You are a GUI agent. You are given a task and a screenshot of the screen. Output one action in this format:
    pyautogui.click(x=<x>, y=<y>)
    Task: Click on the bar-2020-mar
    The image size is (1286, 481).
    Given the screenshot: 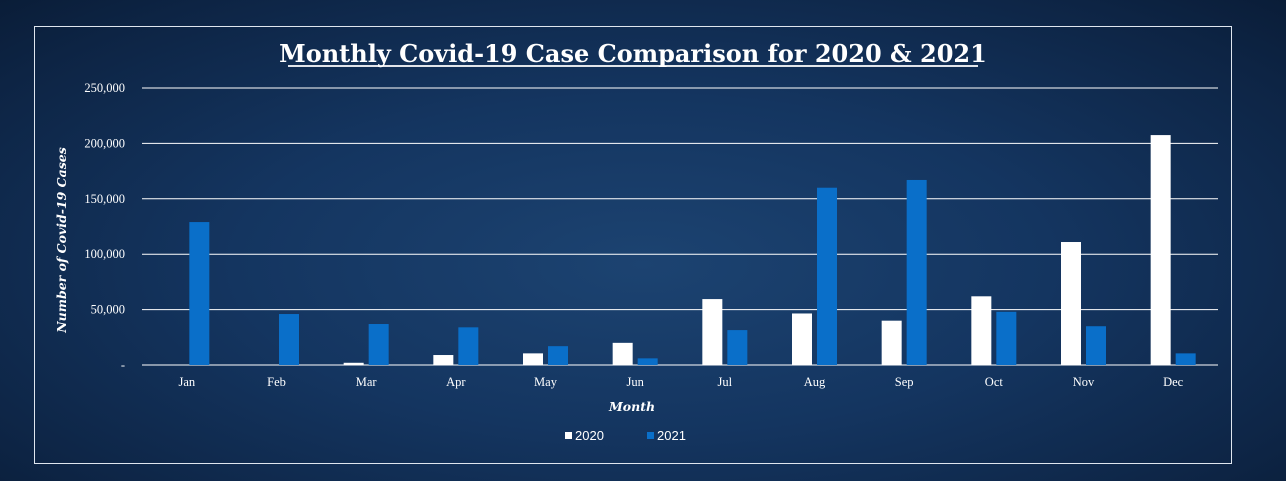 What is the action you would take?
    pyautogui.click(x=353, y=363)
    